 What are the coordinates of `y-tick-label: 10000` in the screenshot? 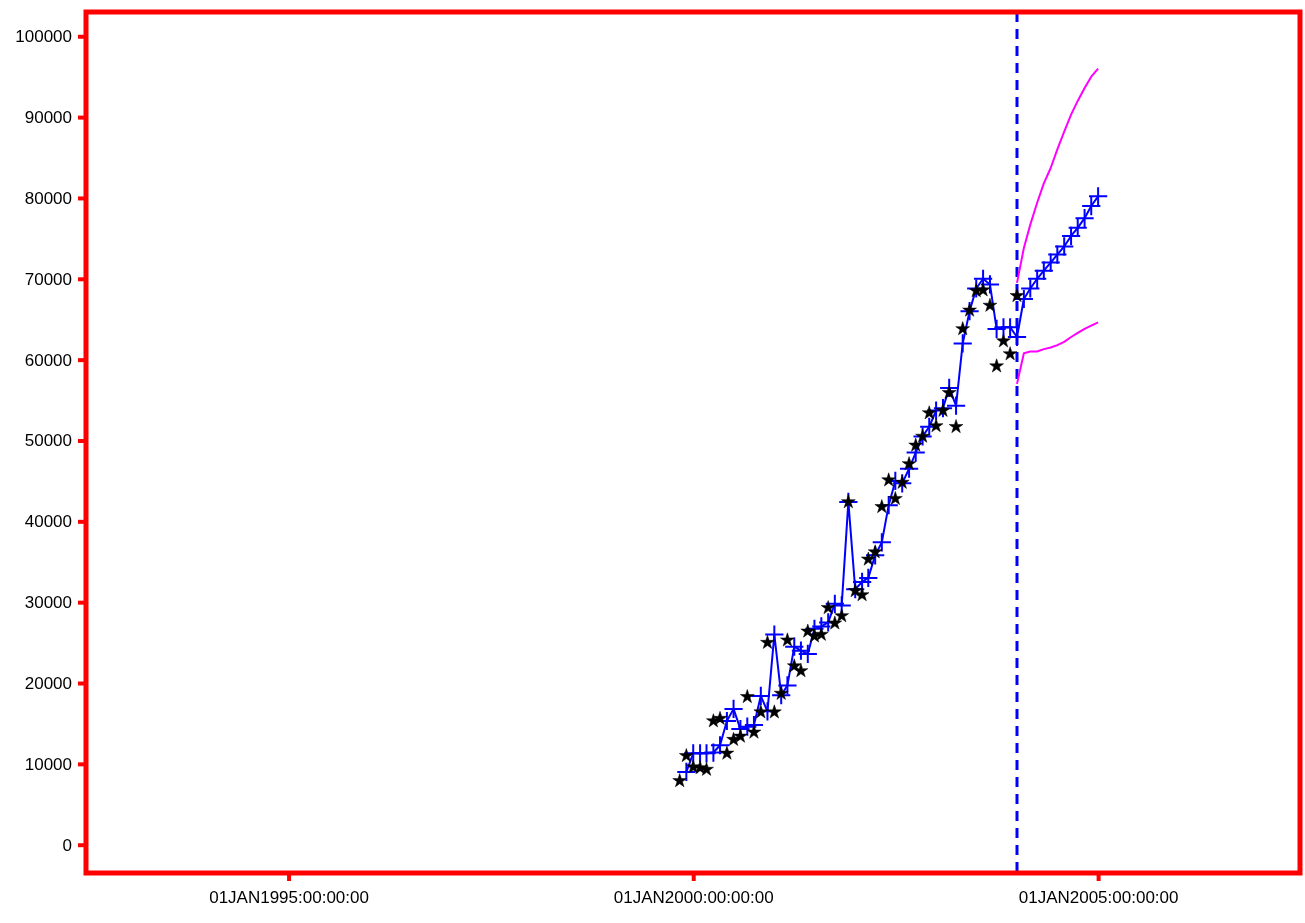 It's located at (48, 764).